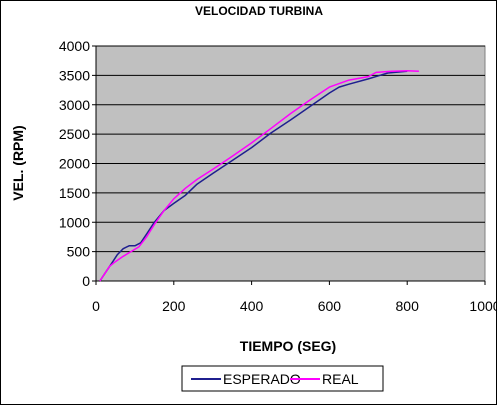  Describe the element at coordinates (74, 105) in the screenshot. I see `y-tick-label: 3000` at that location.